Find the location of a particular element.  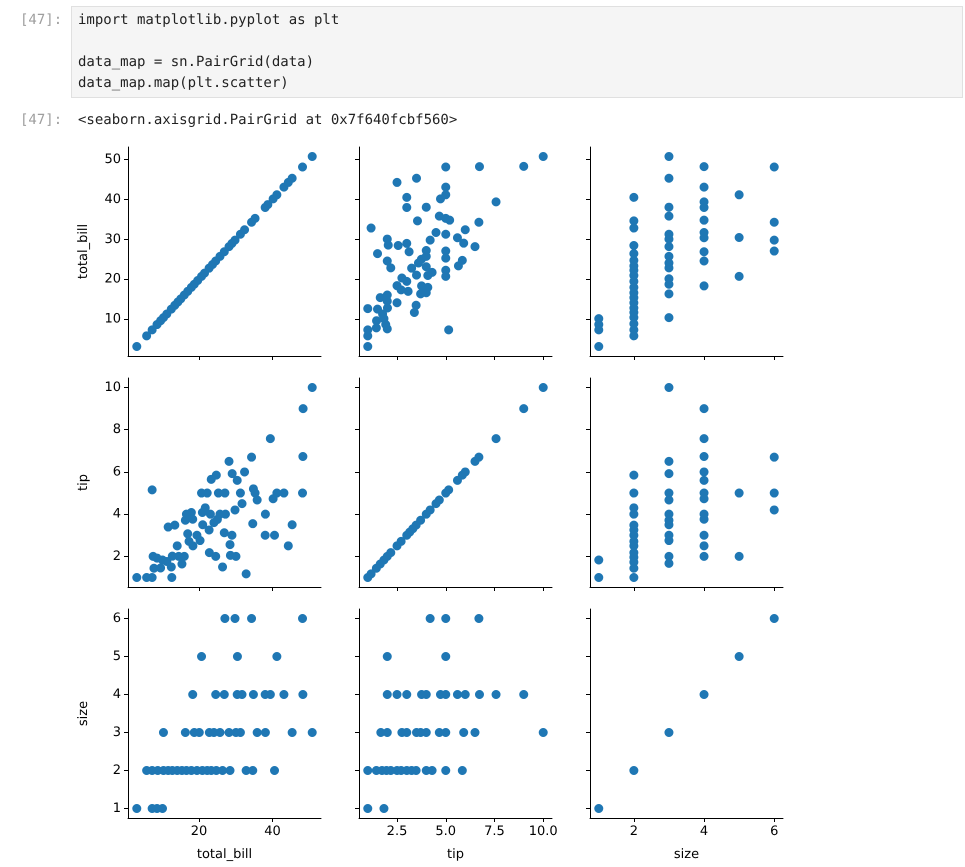

x-tick-label: 6 is located at coordinates (774, 831).